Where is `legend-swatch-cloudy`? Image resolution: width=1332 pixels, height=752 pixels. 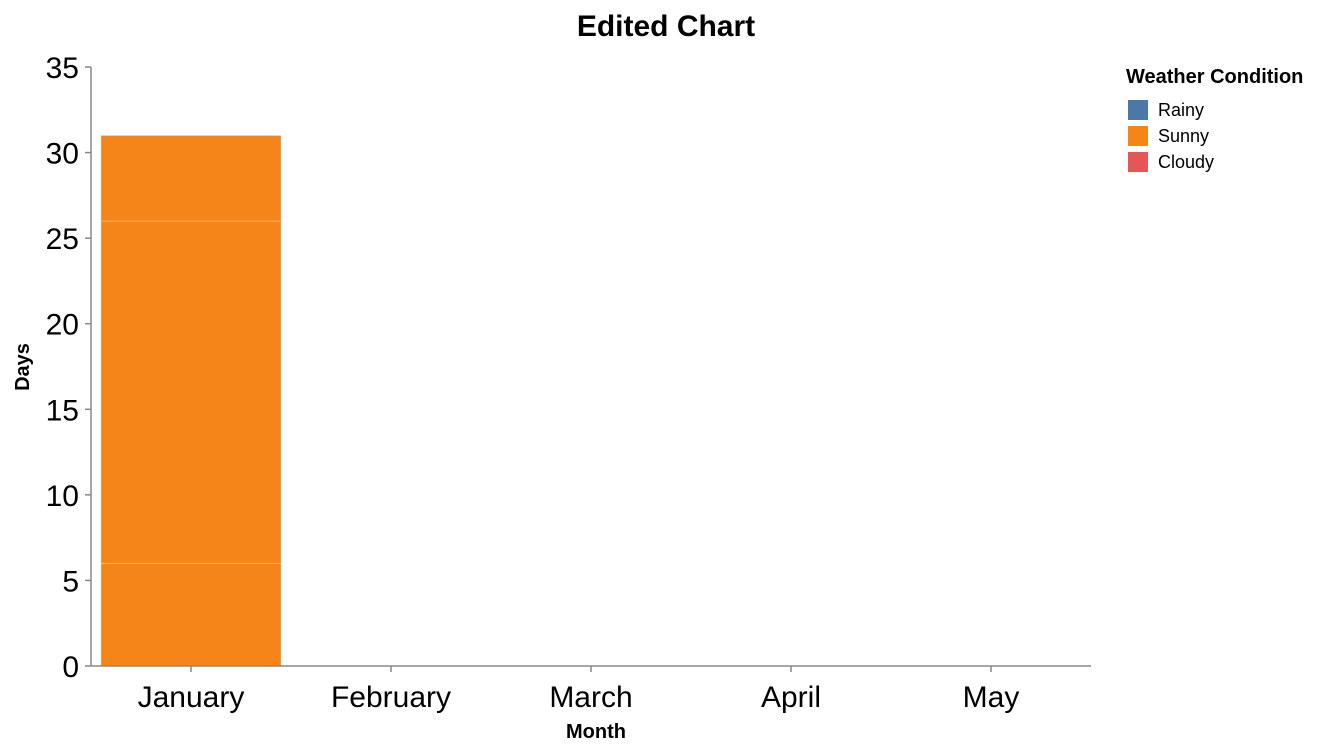
legend-swatch-cloudy is located at coordinates (1138, 162).